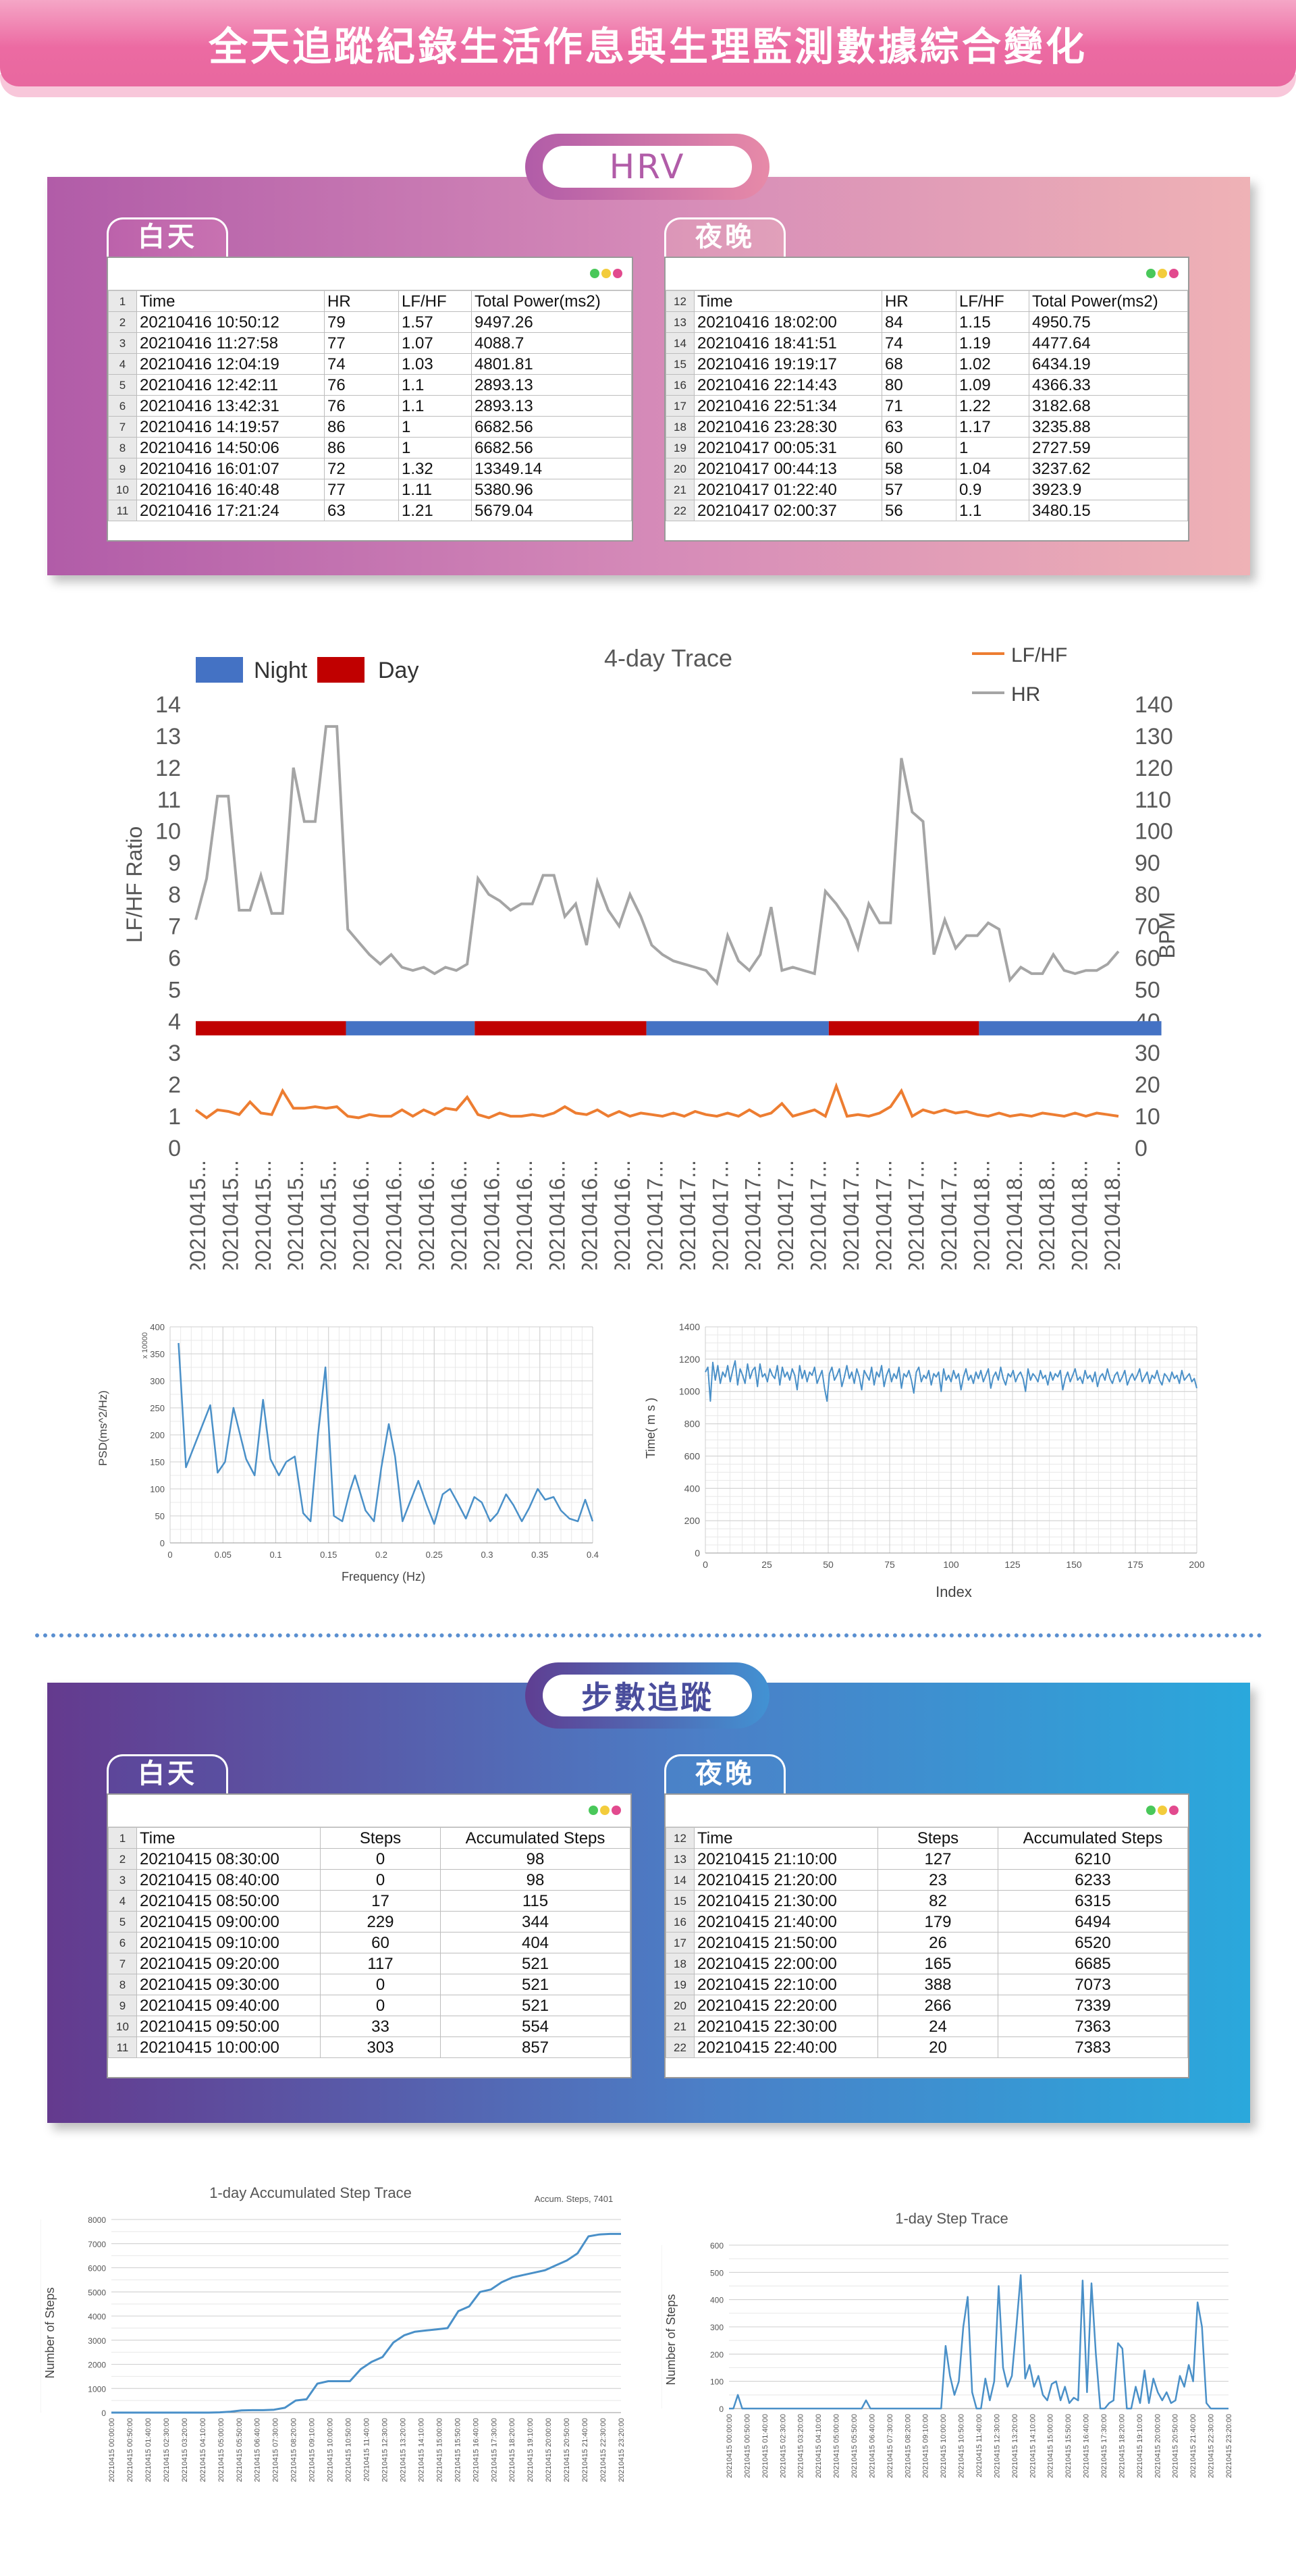  What do you see at coordinates (648, 43) in the screenshot?
I see `title-banner` at bounding box center [648, 43].